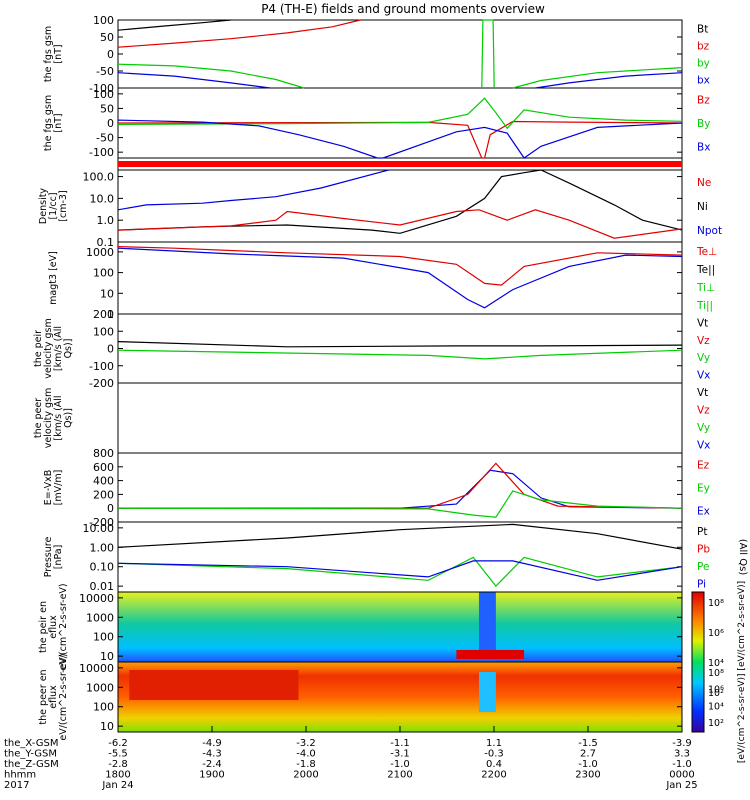 The width and height of the screenshot is (750, 800). What do you see at coordinates (58, 53) in the screenshot?
I see `y-axis-label-line: [nT]` at bounding box center [58, 53].